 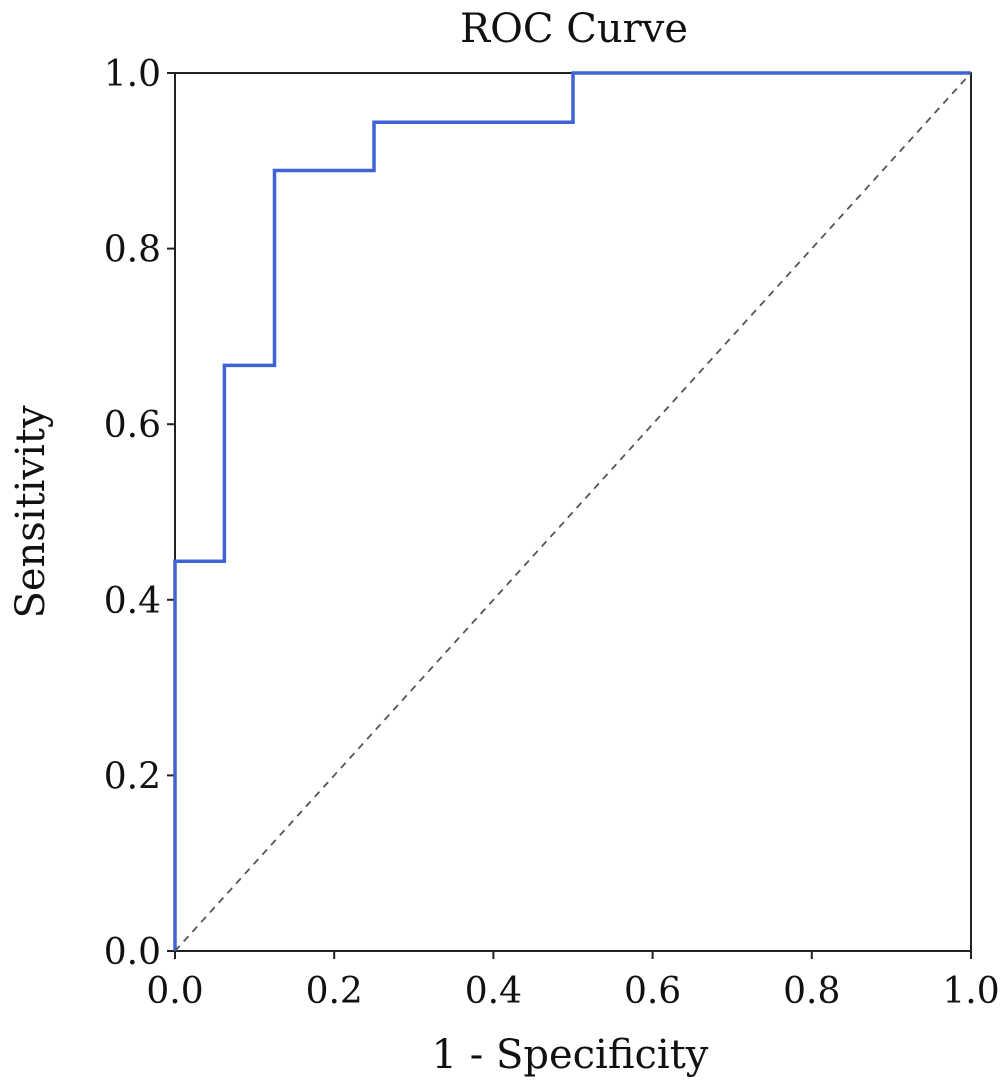 What do you see at coordinates (132, 601) in the screenshot?
I see `y-tick-label: 0.4` at bounding box center [132, 601].